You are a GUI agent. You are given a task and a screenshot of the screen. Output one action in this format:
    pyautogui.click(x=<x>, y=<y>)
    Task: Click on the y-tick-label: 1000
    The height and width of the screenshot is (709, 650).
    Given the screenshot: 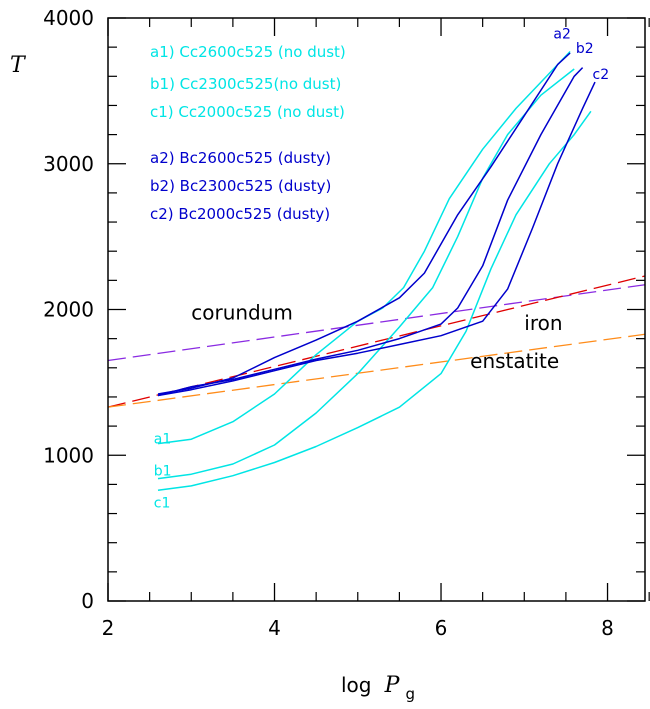 What is the action you would take?
    pyautogui.click(x=68, y=455)
    